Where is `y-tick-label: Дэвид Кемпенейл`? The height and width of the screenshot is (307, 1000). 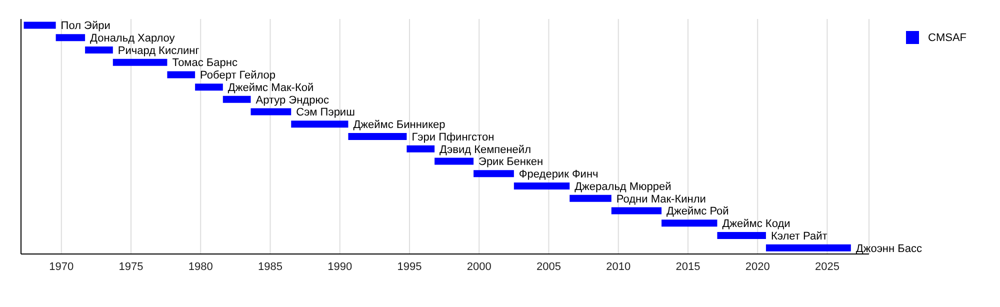
y-tick-label: Дэвид Кемпенейл is located at coordinates (486, 150).